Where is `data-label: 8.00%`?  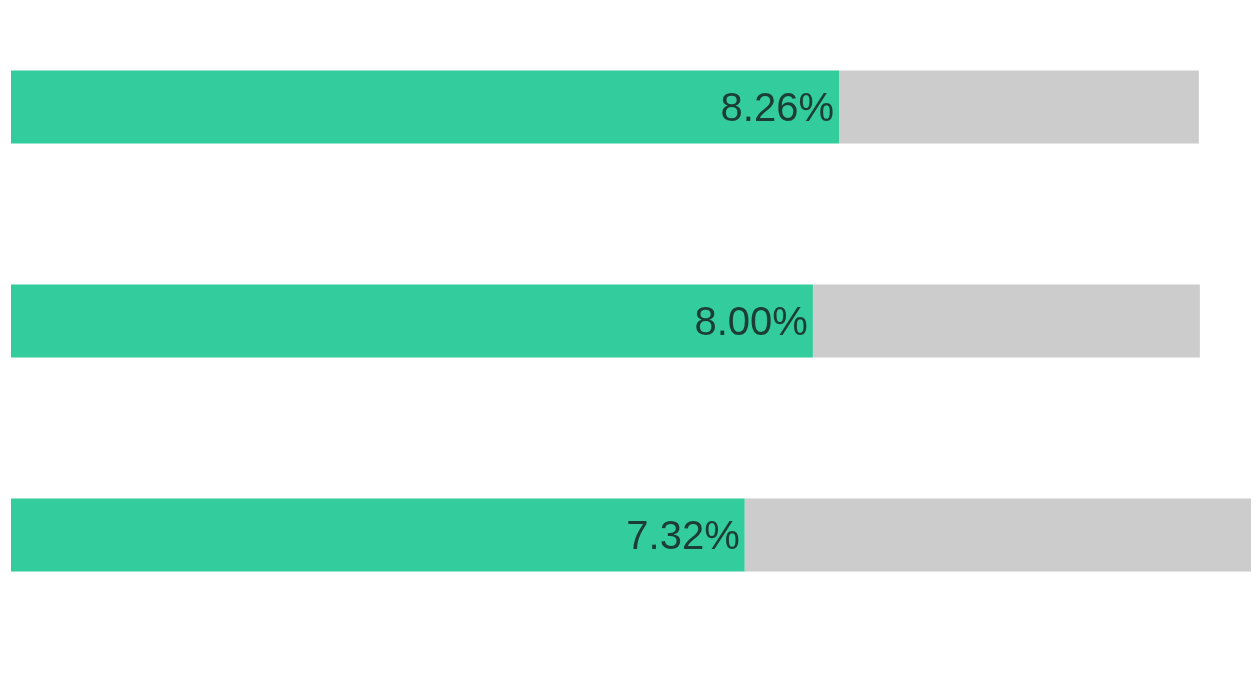 data-label: 8.00% is located at coordinates (751, 321).